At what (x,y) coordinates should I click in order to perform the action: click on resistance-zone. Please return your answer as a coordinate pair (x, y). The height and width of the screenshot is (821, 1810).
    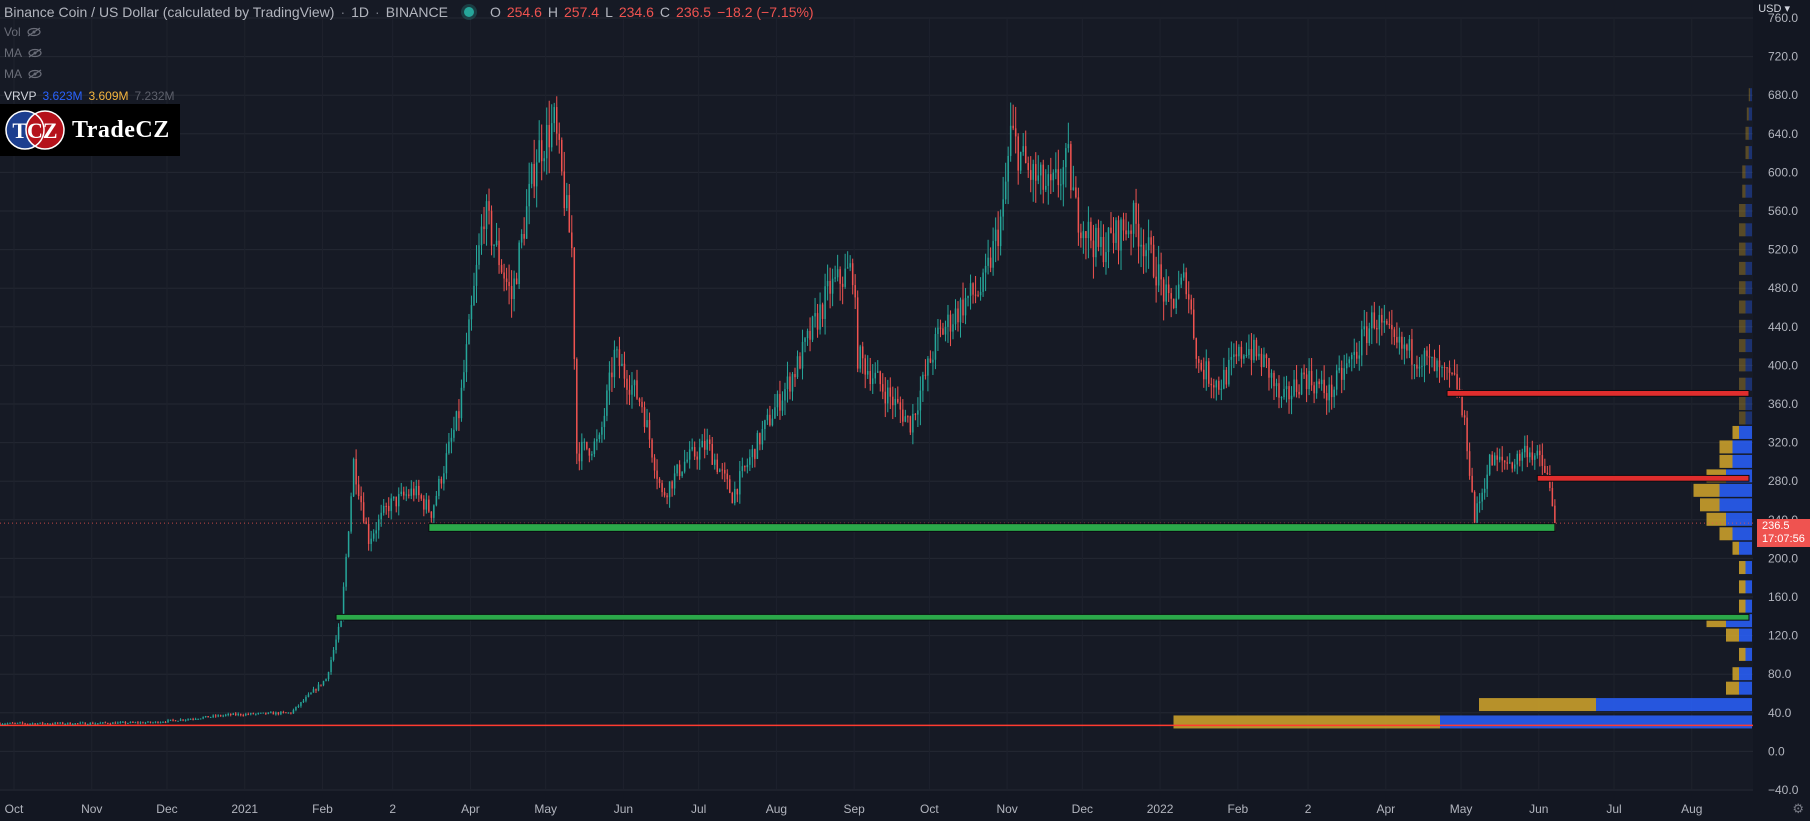
    Looking at the image, I should click on (1643, 478).